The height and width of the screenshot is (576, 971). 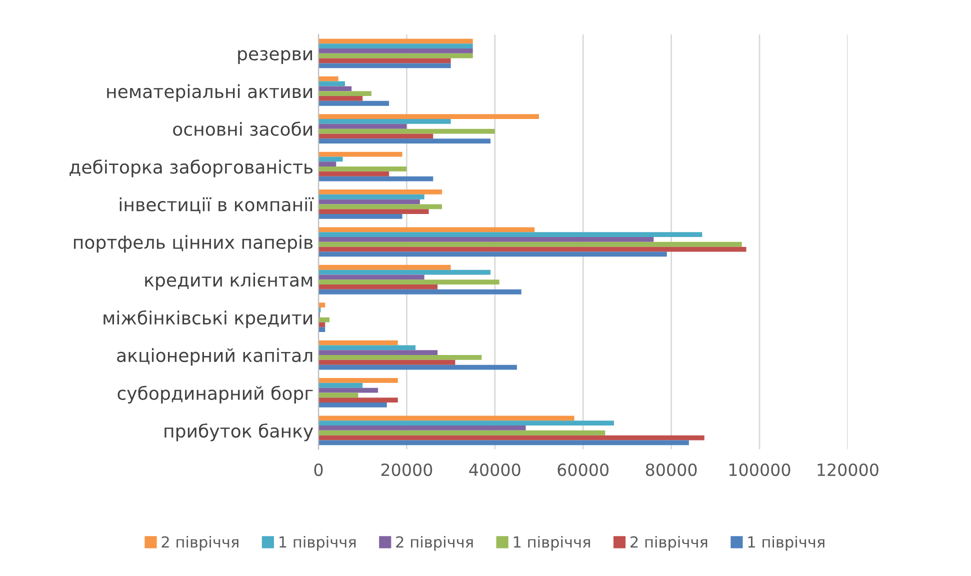 I want to click on y-tick-label: прибуток банку, so click(x=239, y=432).